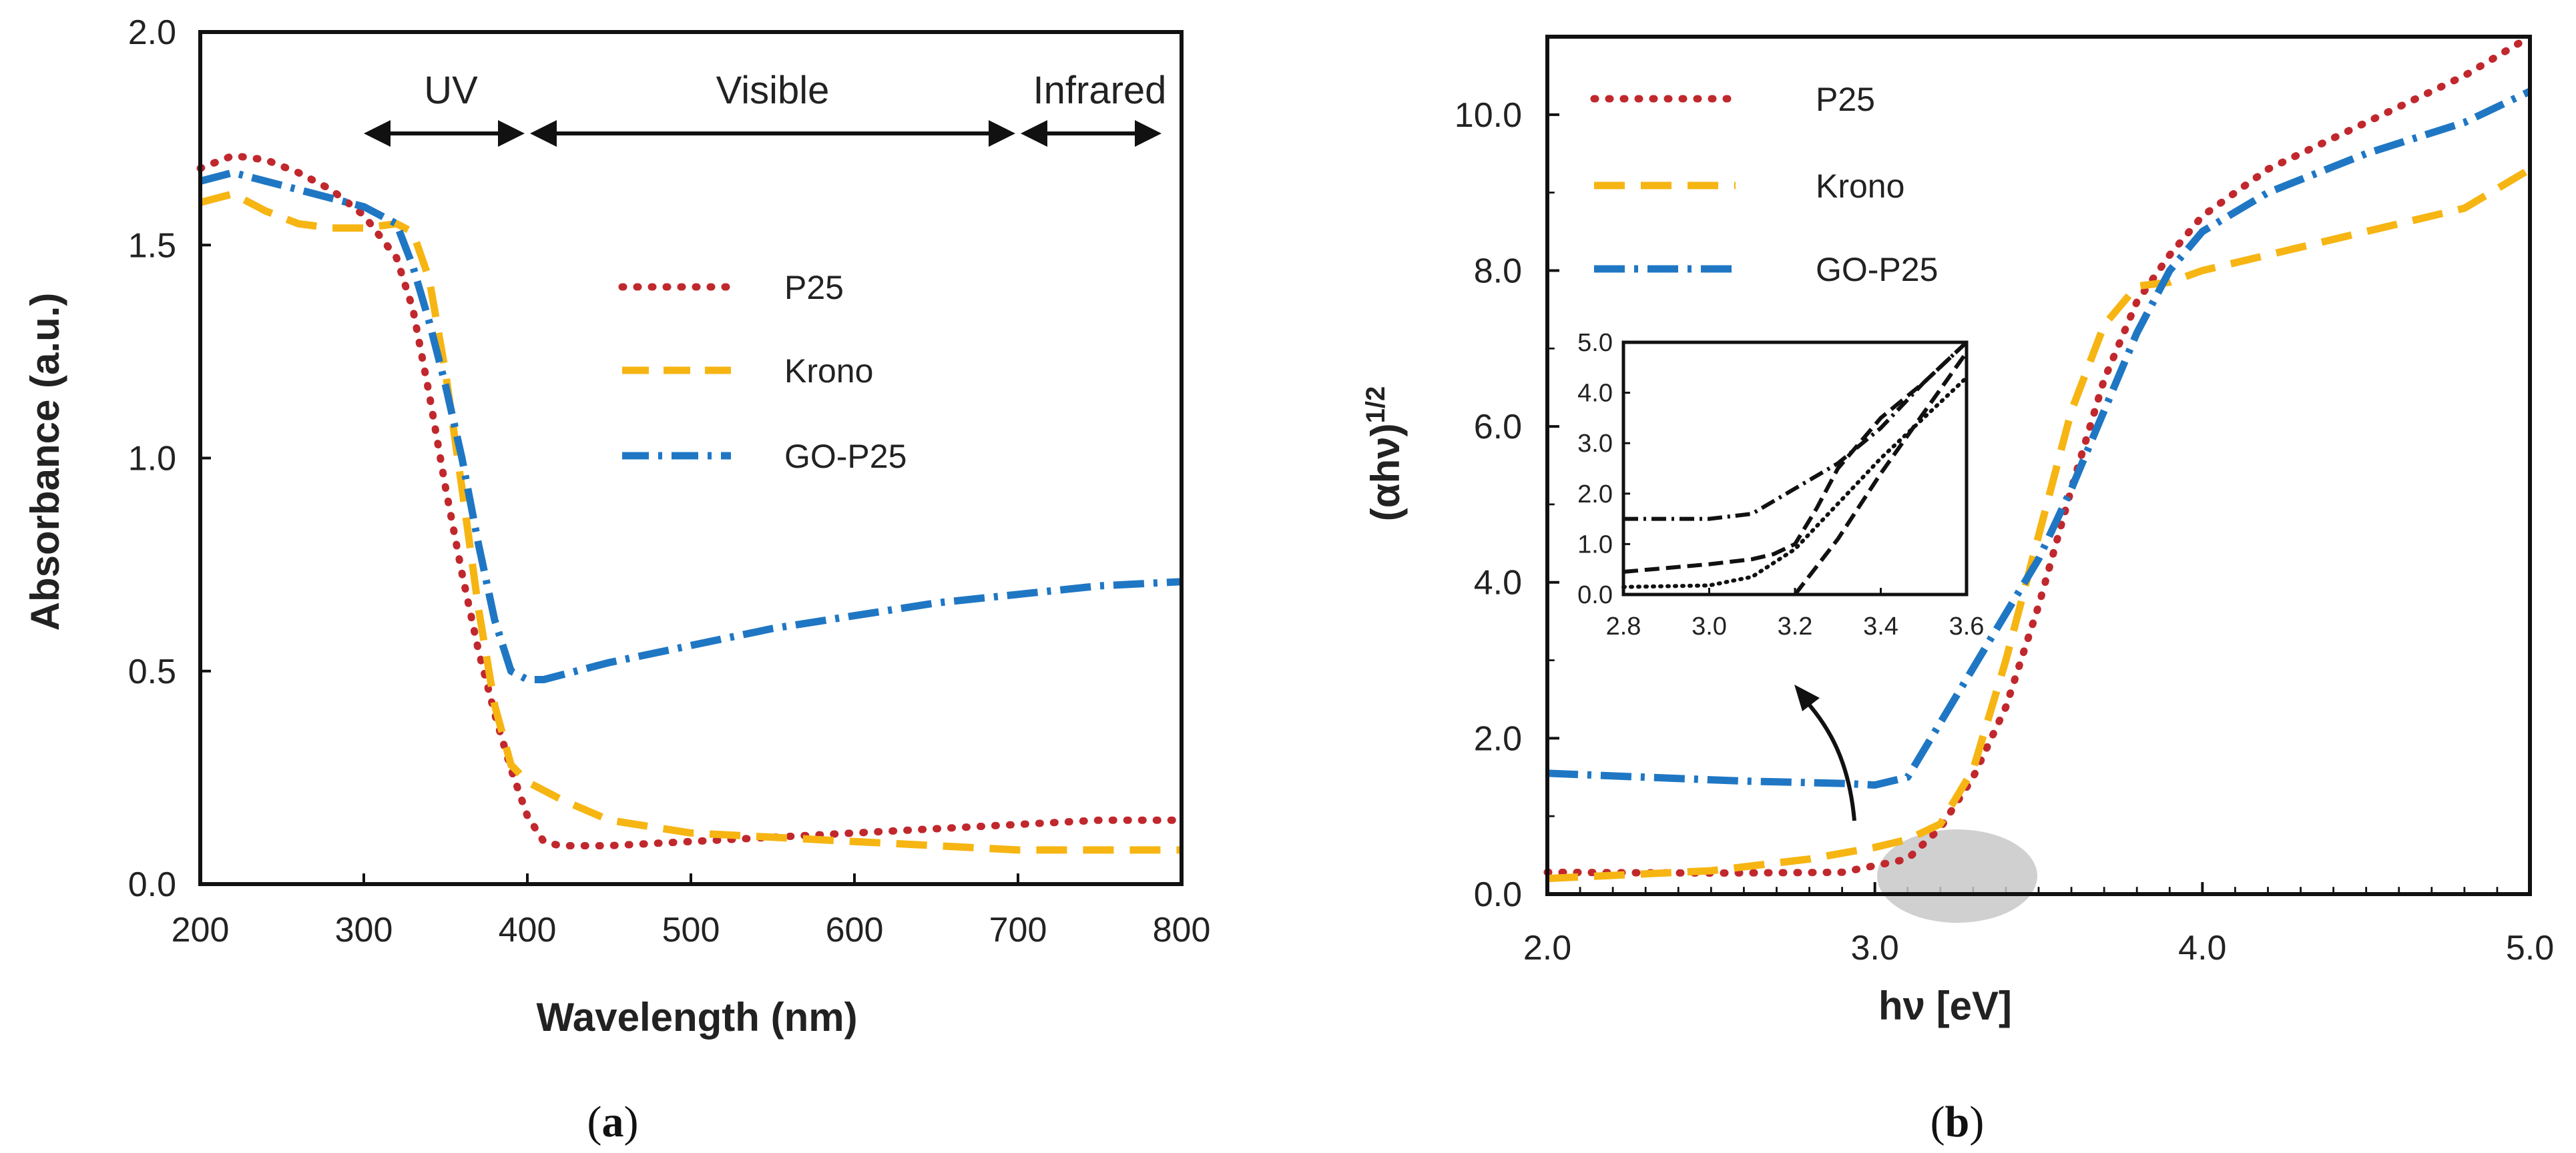 The width and height of the screenshot is (2576, 1153). Describe the element at coordinates (1807, 698) in the screenshot. I see `zoom-arrow-head` at that location.